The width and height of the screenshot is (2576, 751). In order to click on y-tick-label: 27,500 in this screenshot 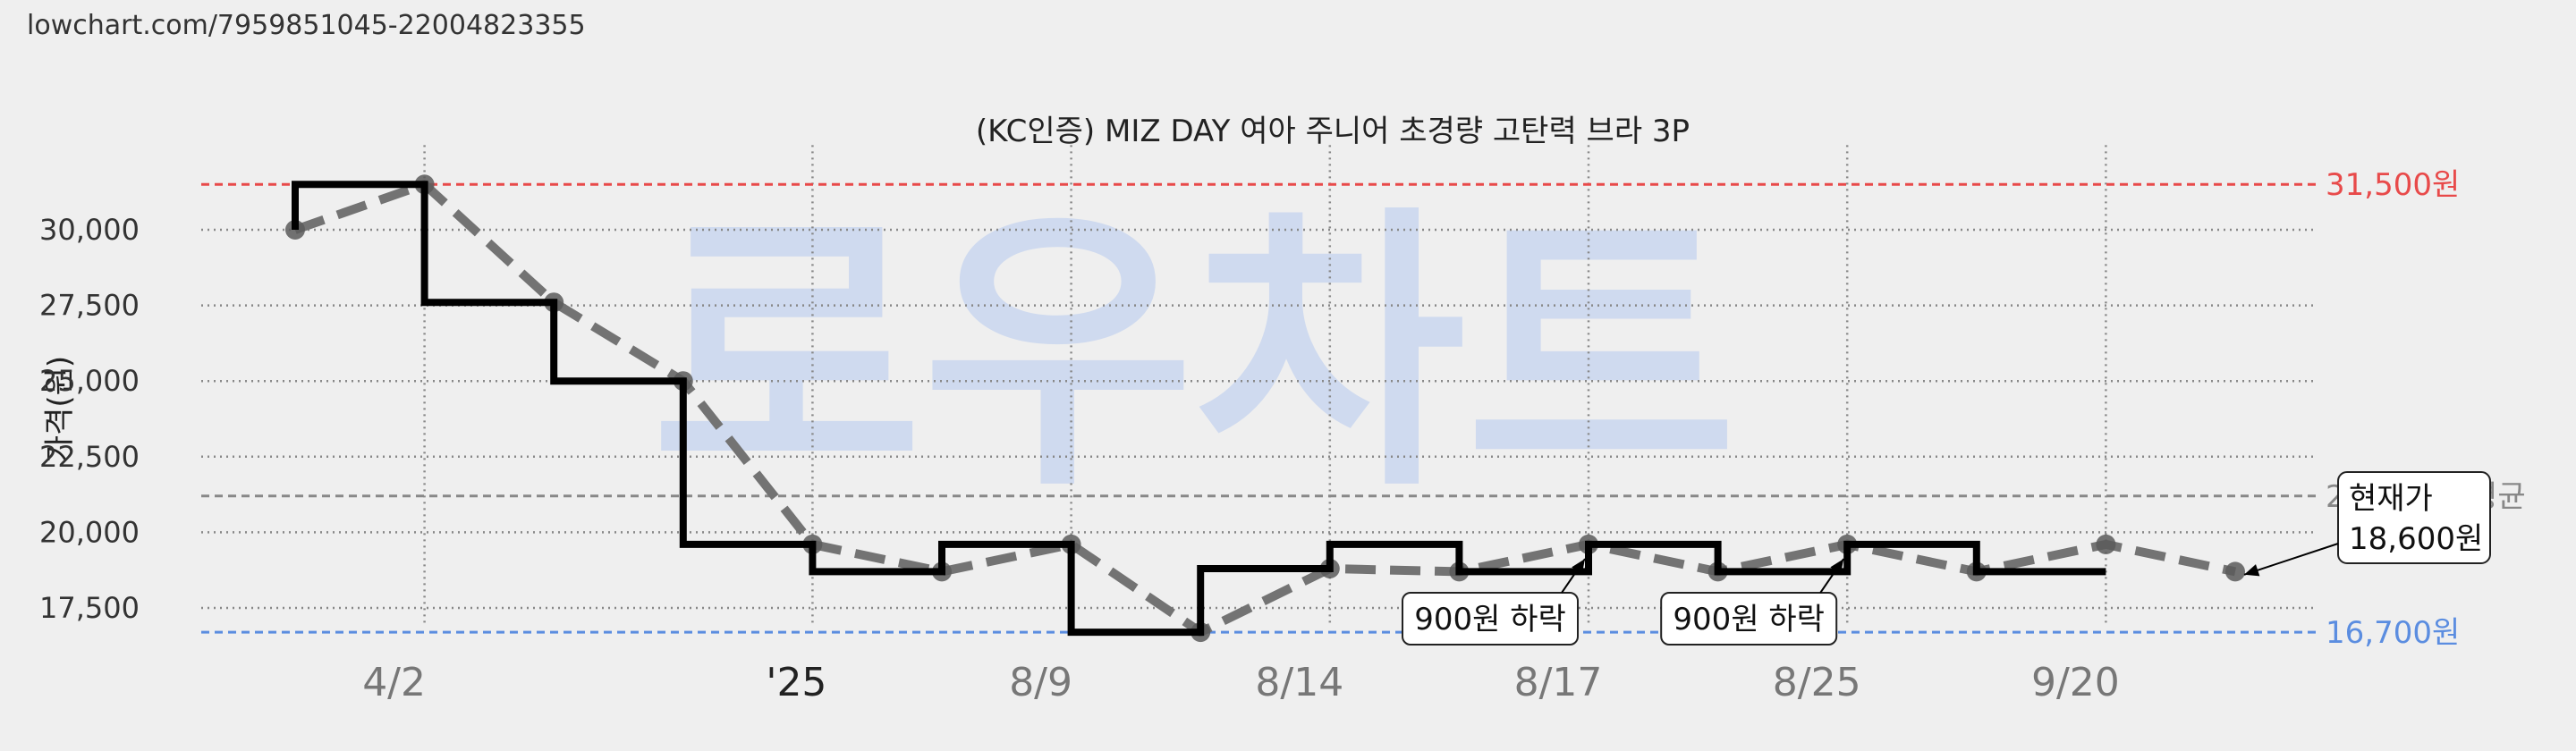, I will do `click(89, 306)`.